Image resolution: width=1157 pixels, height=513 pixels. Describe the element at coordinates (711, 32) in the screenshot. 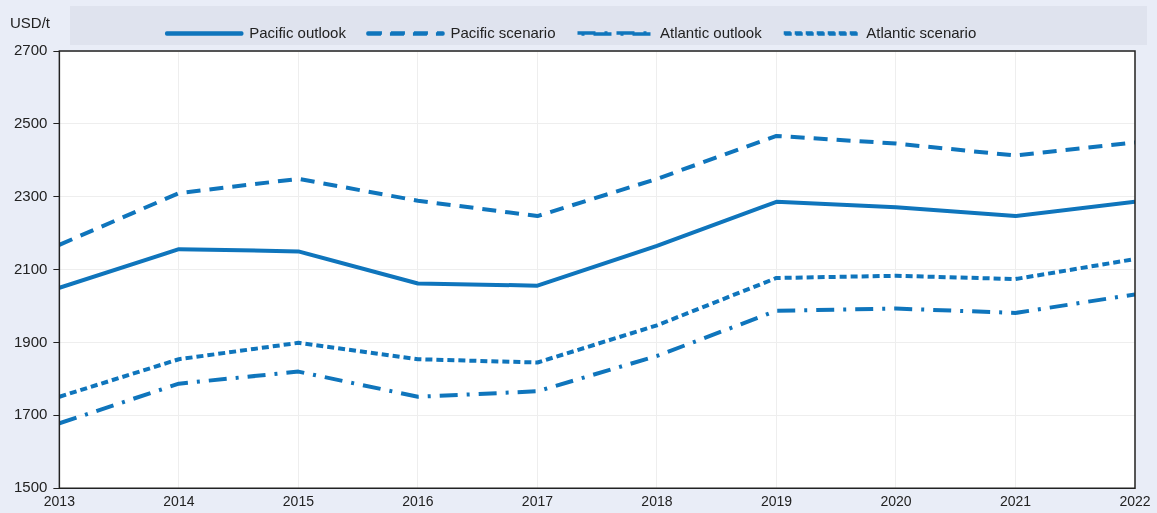

I see `legend-label: Atlantic outlook` at that location.